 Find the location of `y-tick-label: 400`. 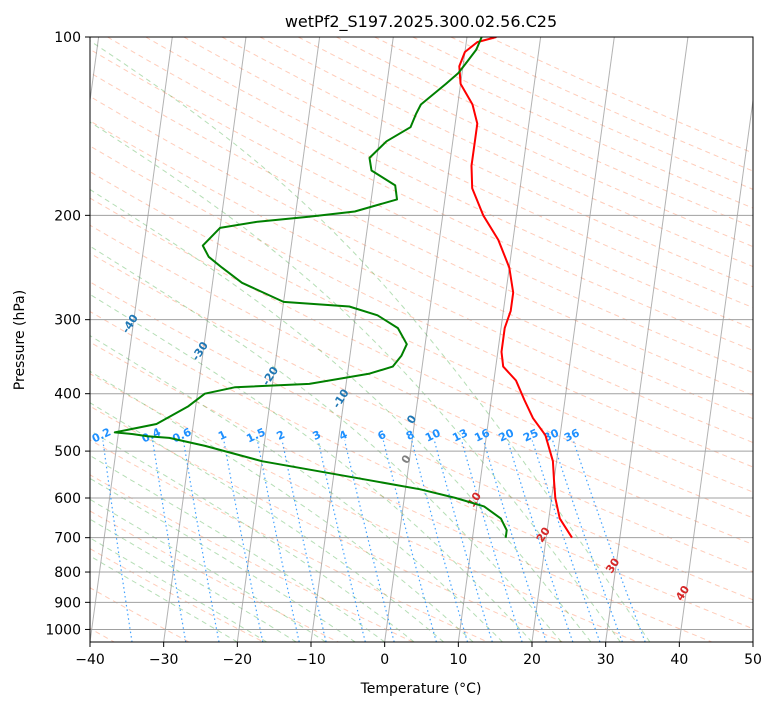

y-tick-label: 400 is located at coordinates (67, 395).